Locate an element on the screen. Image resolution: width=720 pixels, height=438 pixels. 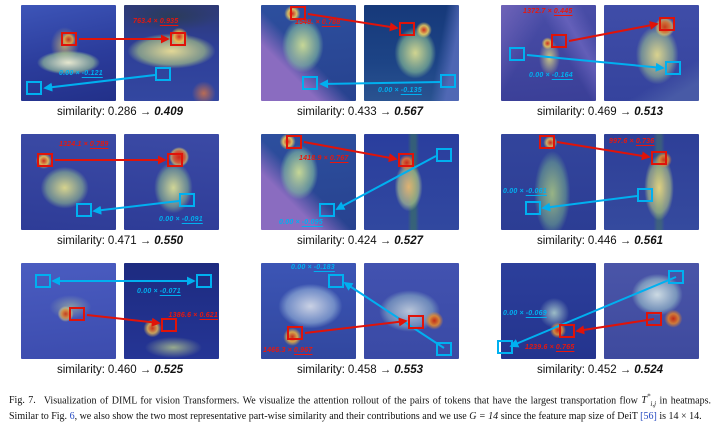
blue-contribution-label: 0.00 × -0.121 is located at coordinates (81, 73).